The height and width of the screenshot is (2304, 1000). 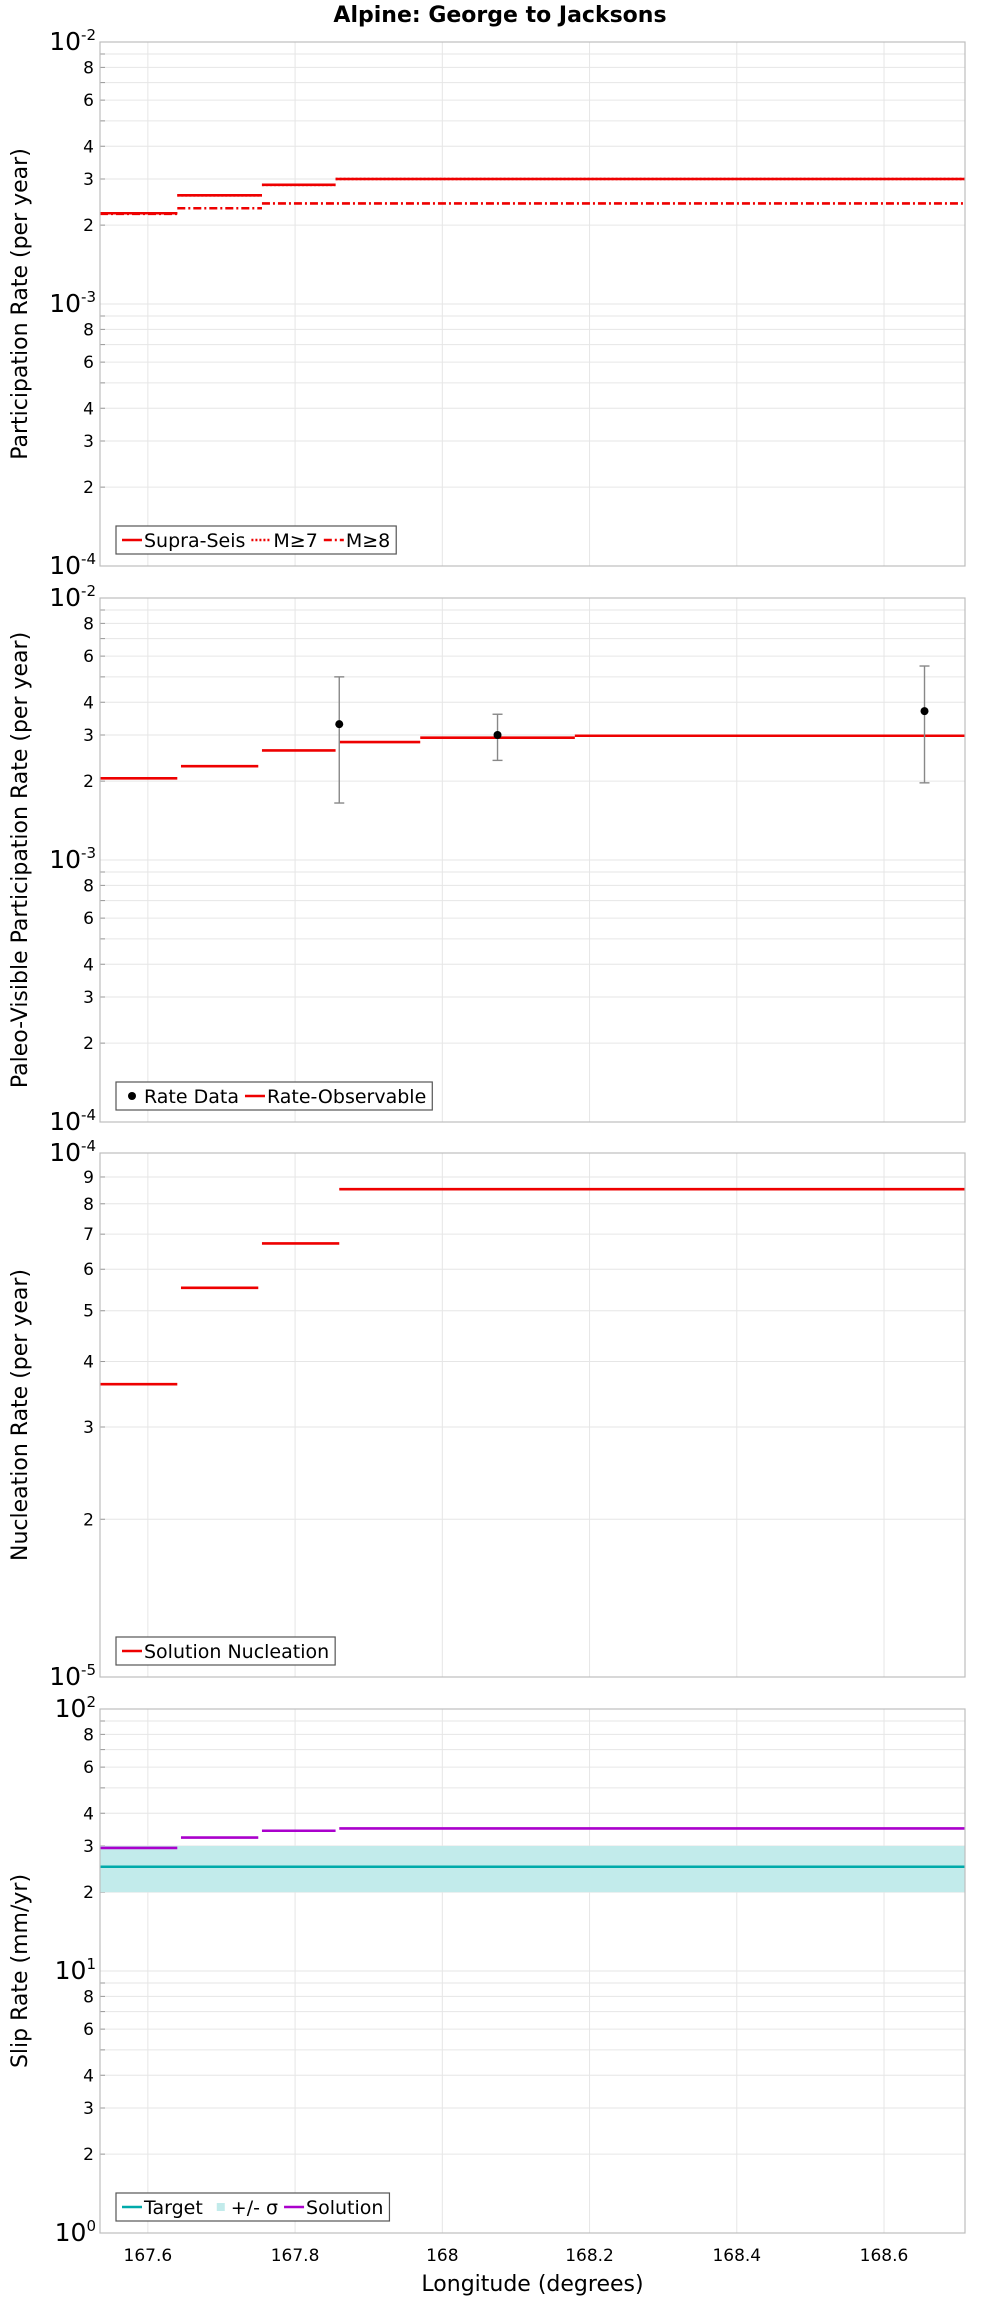 What do you see at coordinates (499, 15) in the screenshot?
I see `chart-title: Alpine: George to Jacksons` at bounding box center [499, 15].